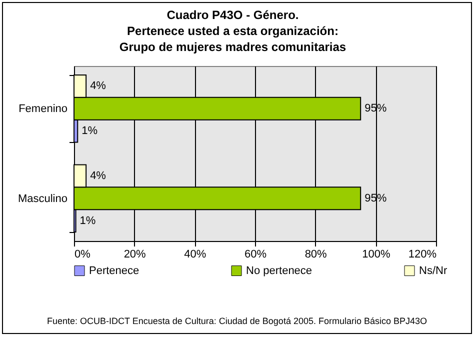  What do you see at coordinates (43, 198) in the screenshot?
I see `y-tick-label: Masculino` at bounding box center [43, 198].